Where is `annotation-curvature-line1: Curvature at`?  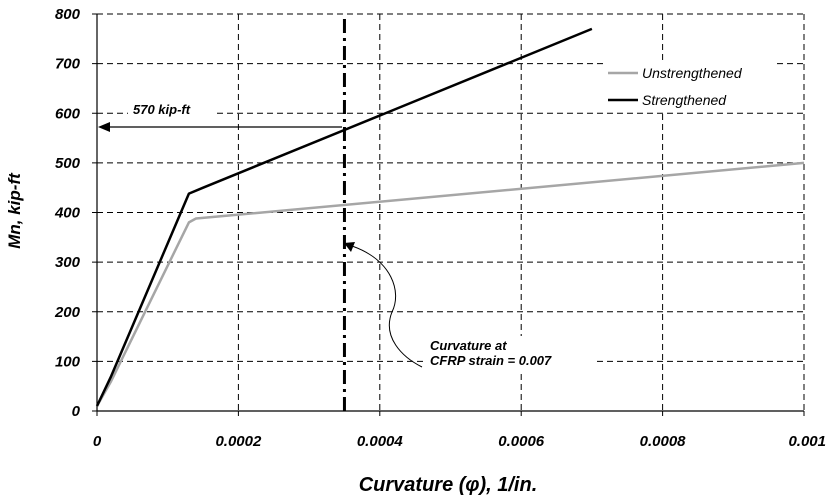 annotation-curvature-line1: Curvature at is located at coordinates (468, 345).